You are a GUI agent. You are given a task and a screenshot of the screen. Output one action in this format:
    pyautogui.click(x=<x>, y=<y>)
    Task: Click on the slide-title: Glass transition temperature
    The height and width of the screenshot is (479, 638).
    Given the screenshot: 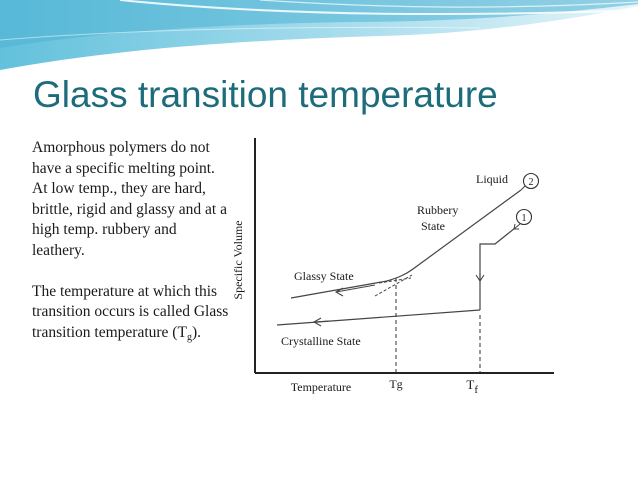 What is the action you would take?
    pyautogui.click(x=265, y=94)
    